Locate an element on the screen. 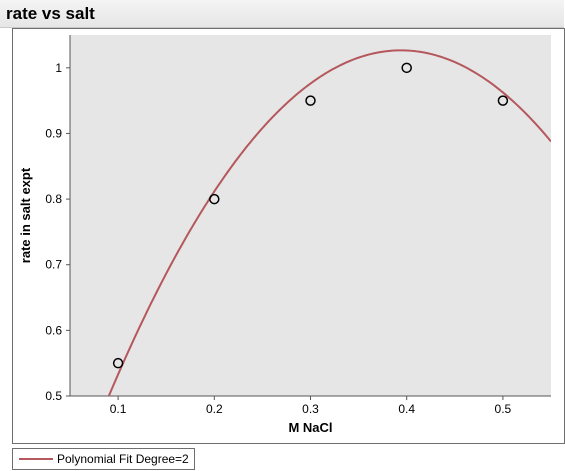 The image size is (565, 471). legend: Polynomial Fit Degree=2 is located at coordinates (103, 459).